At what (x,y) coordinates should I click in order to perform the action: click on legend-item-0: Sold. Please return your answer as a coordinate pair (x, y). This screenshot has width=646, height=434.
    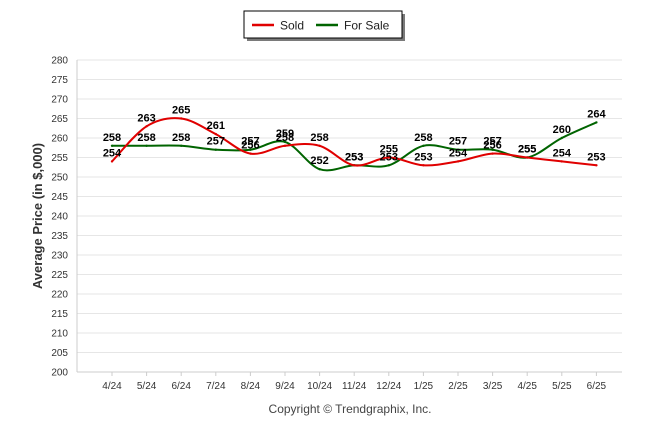
    Looking at the image, I should click on (278, 26).